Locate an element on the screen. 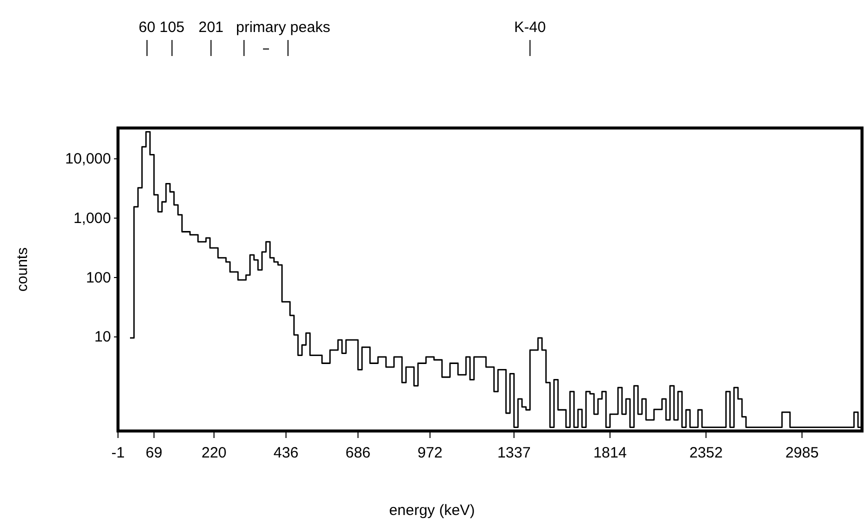  y-tick-label: 100 is located at coordinates (98, 277).